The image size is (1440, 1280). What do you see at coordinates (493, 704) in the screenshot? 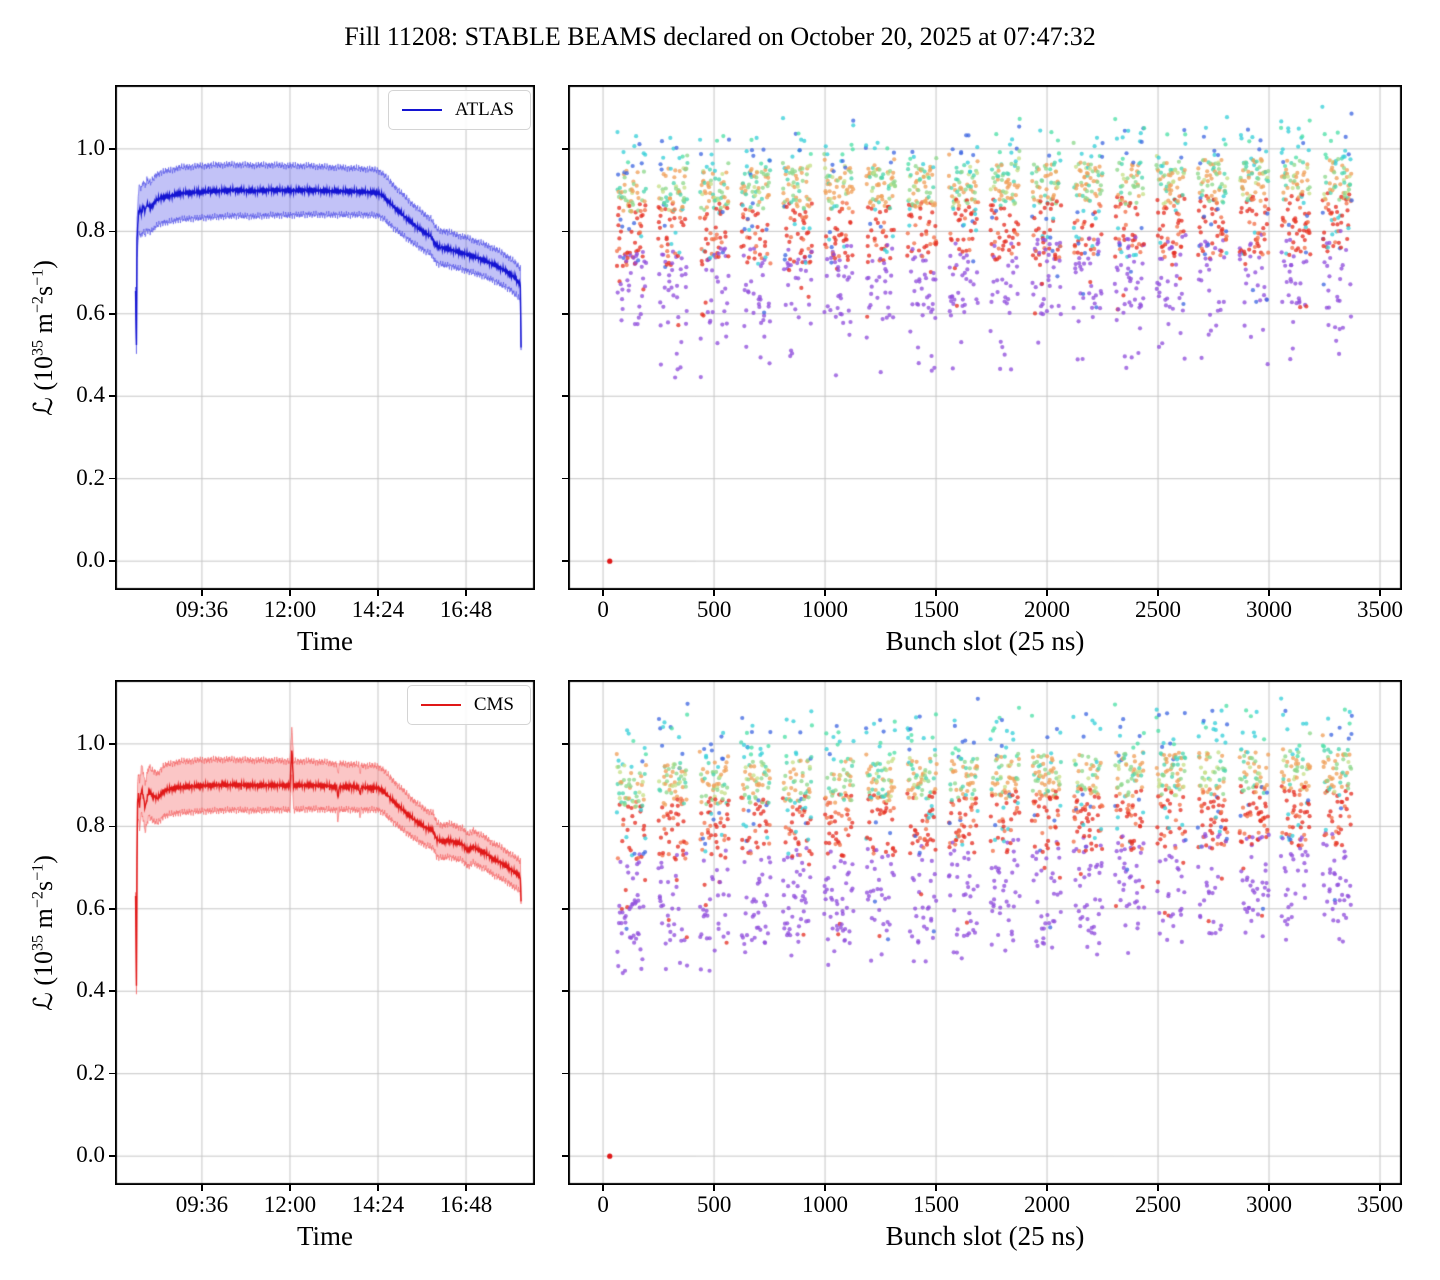
I see `legend-label: CMS` at bounding box center [493, 704].